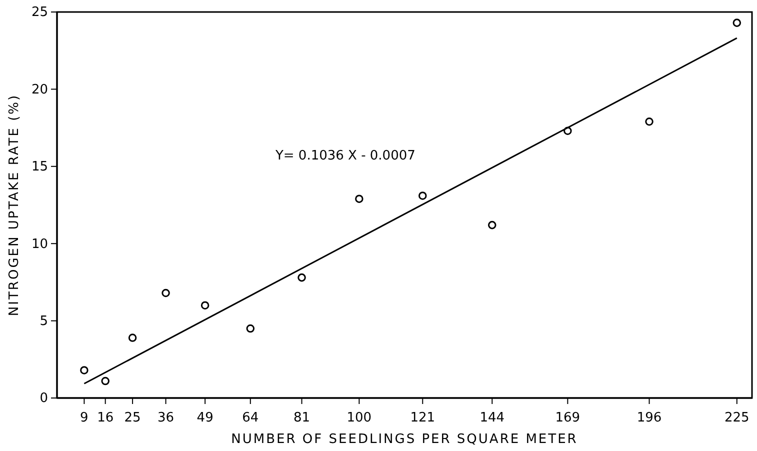  Describe the element at coordinates (423, 418) in the screenshot. I see `x-tick-label: 121` at that location.